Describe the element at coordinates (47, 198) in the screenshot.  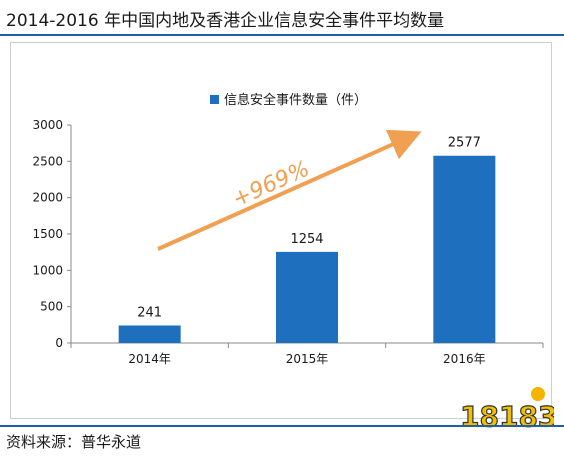
I see `y-tick-label: 2000` at that location.